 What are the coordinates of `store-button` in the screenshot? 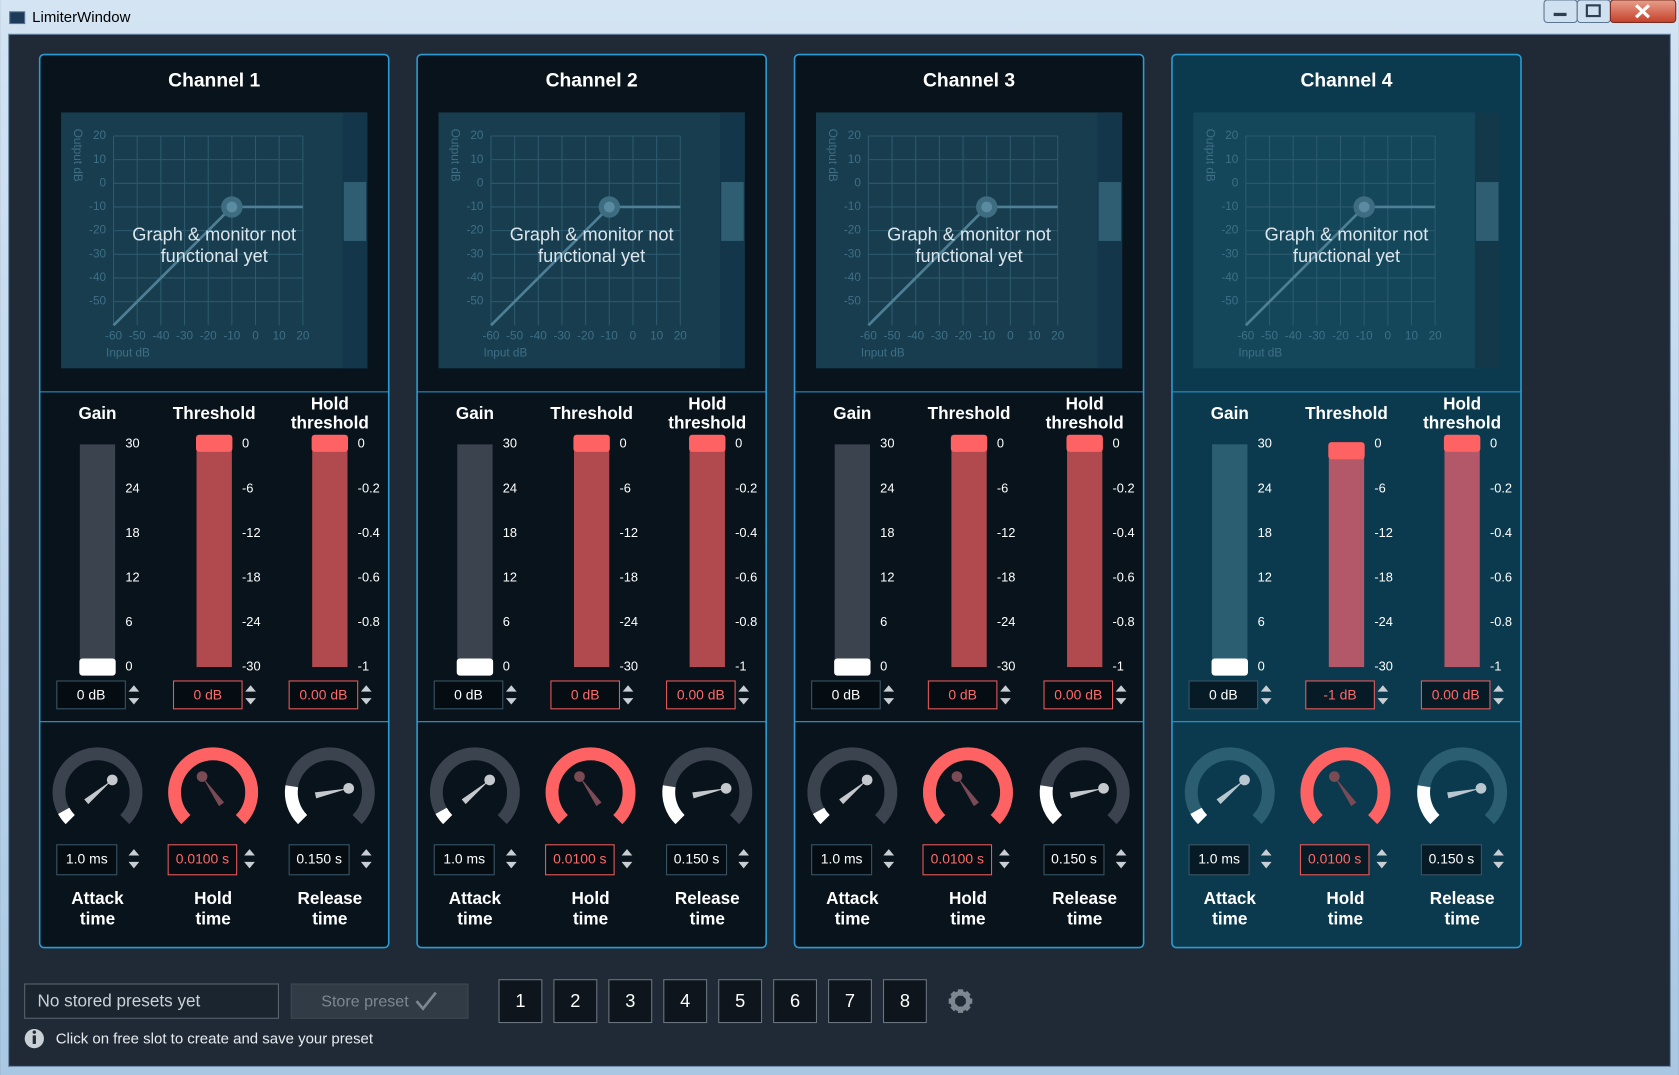 It's located at (379, 1001).